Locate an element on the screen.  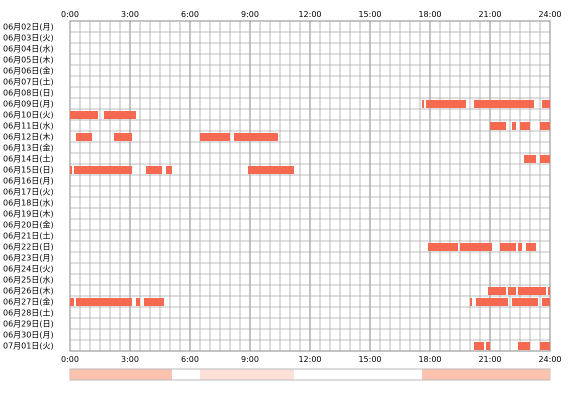
row-date-label: 06月12日(木) is located at coordinates (28, 137).